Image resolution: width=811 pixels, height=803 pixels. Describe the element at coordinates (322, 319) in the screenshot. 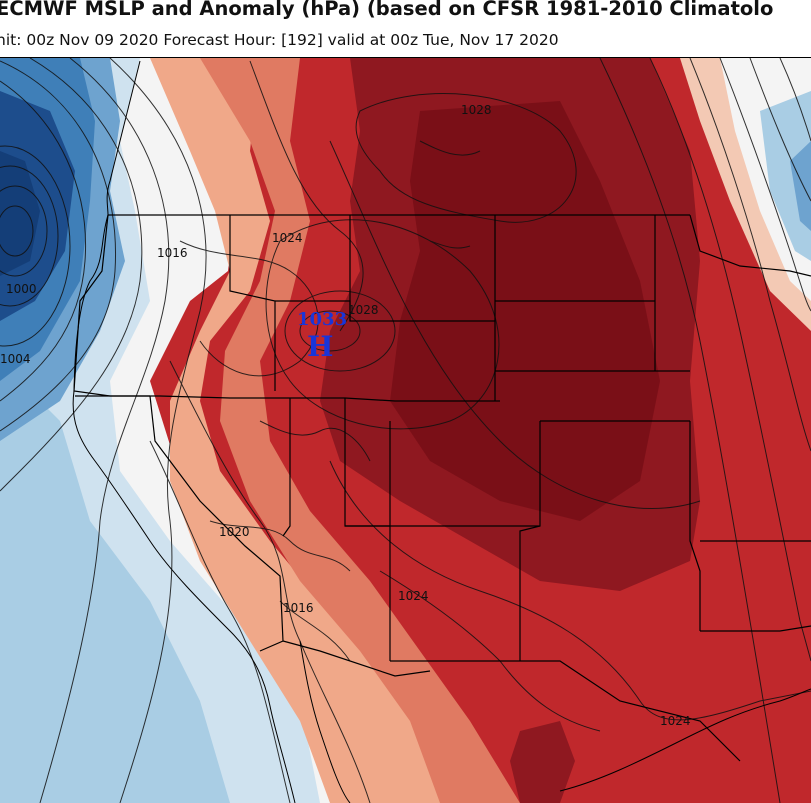

I see `high-pressure-value: 1033` at that location.